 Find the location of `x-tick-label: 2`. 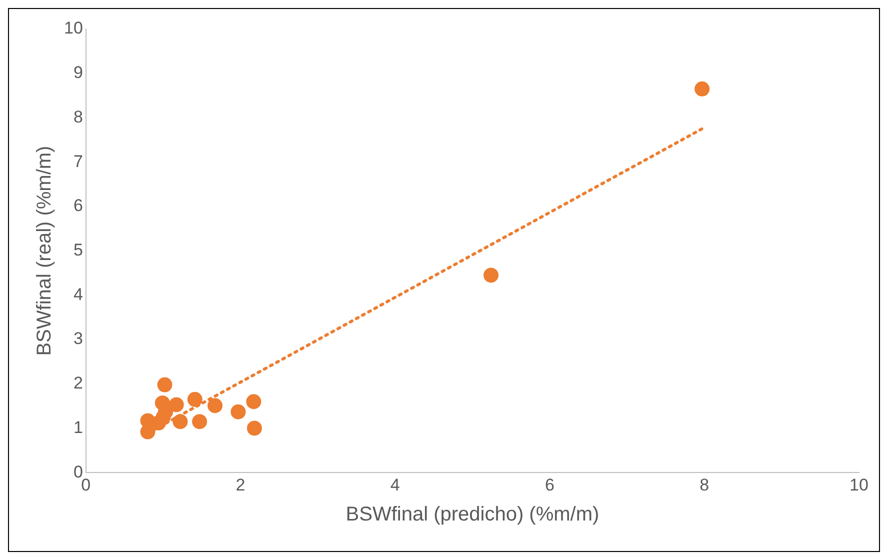

x-tick-label: 2 is located at coordinates (241, 484).